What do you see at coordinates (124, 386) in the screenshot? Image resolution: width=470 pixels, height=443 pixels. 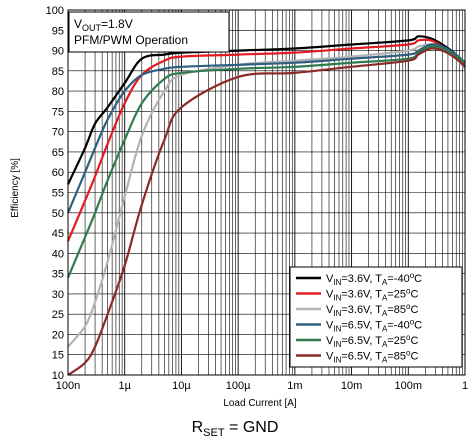 I see `x-tick-label: 1µ` at bounding box center [124, 386].